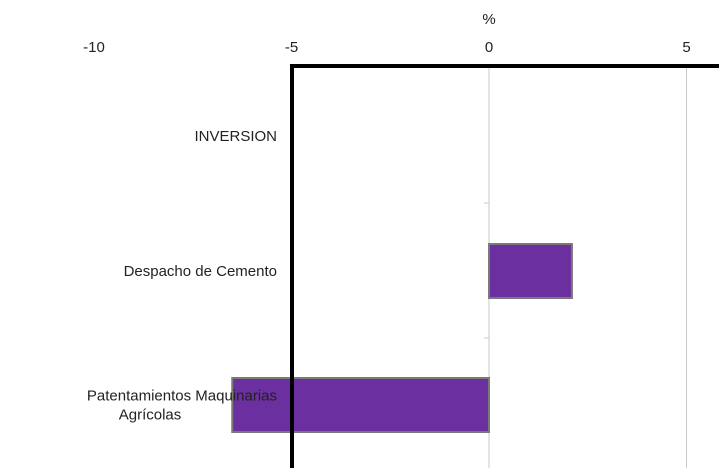 This screenshot has height=468, width=719. What do you see at coordinates (488, 19) in the screenshot?
I see `axis-unit-label: %` at bounding box center [488, 19].